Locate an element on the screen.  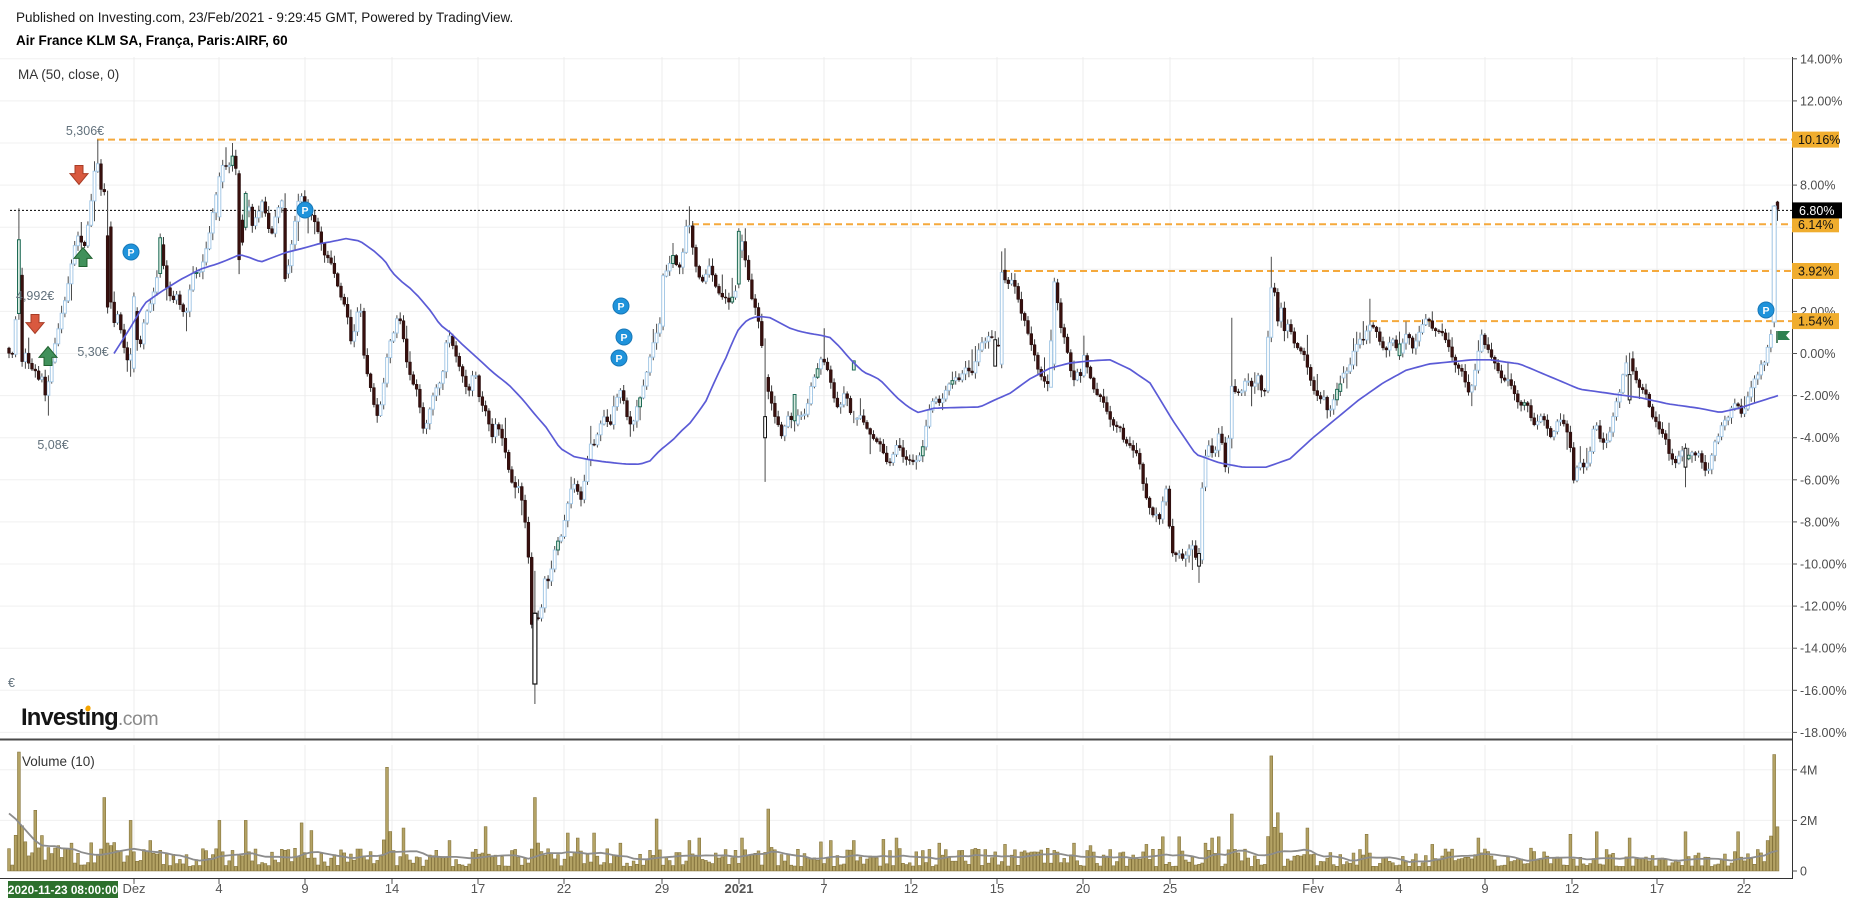
svg-text: Dez is located at coordinates (133, 888).